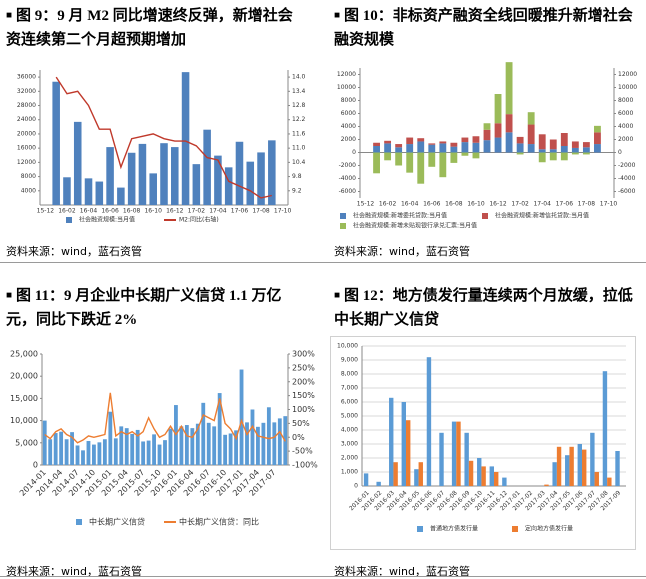 This screenshot has height=579, width=646. Describe the element at coordinates (388, 204) in the screenshot. I see `x-tick-label: 16-02` at that location.